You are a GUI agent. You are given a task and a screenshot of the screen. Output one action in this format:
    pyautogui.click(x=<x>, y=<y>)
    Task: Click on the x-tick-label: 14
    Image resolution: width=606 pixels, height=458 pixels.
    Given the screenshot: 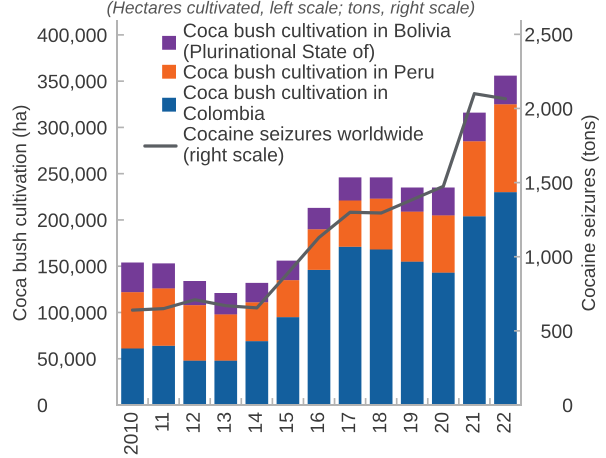 What is the action you would take?
    pyautogui.click(x=255, y=422)
    